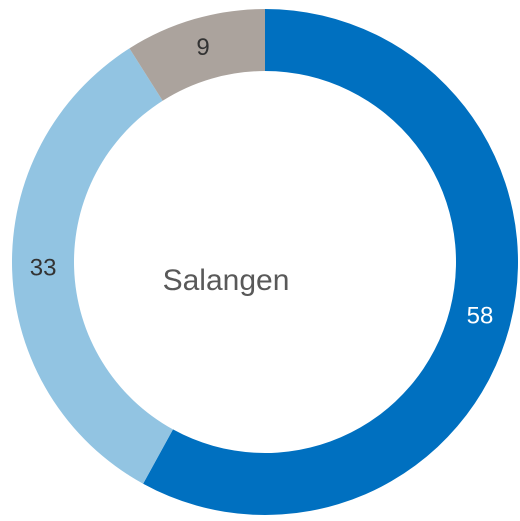  What do you see at coordinates (43, 267) in the screenshot?
I see `value-label: 33` at bounding box center [43, 267].